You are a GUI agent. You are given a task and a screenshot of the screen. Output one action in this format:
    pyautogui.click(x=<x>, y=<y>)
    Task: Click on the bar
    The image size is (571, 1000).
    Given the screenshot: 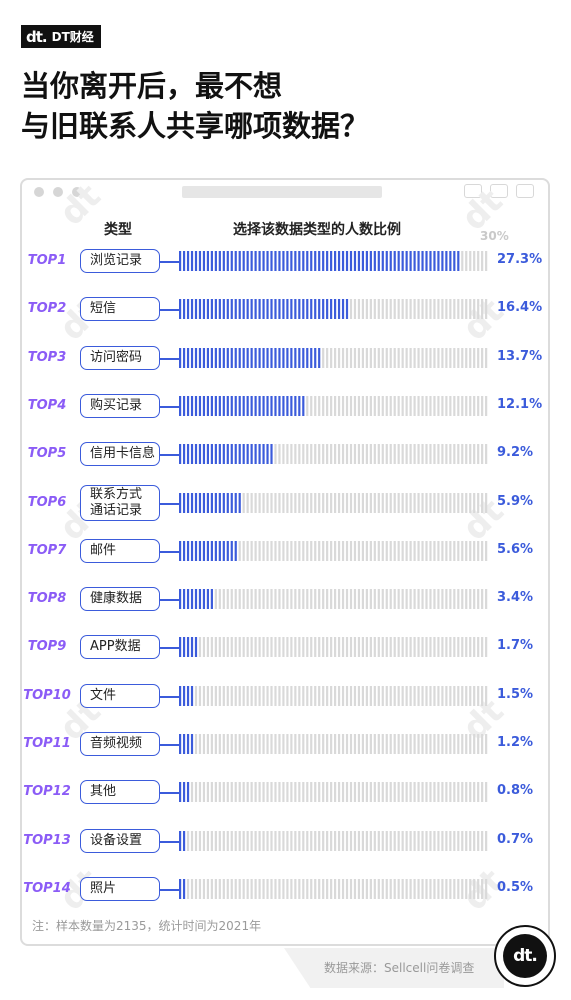 What is the action you would take?
    pyautogui.click(x=333, y=647)
    